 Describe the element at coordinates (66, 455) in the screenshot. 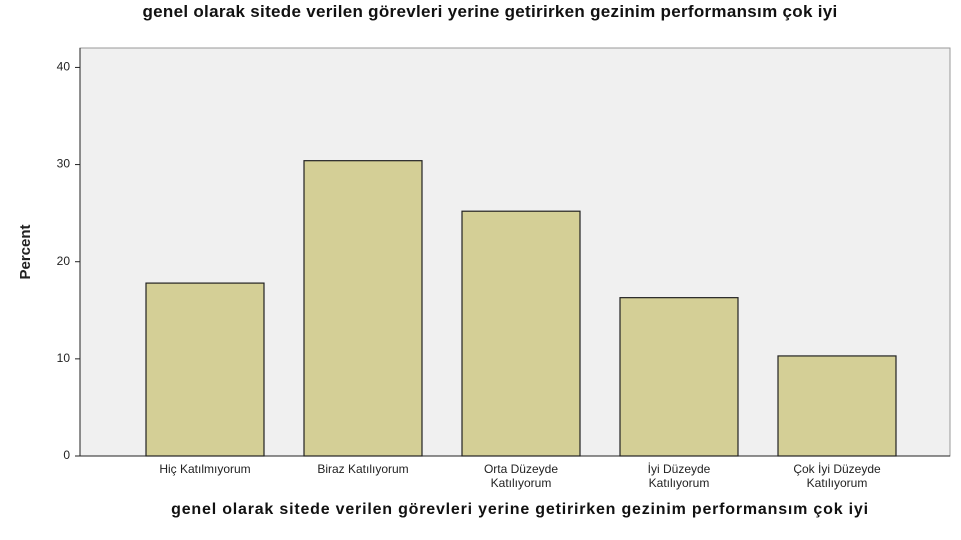

I see `y-tick-label: 0` at that location.